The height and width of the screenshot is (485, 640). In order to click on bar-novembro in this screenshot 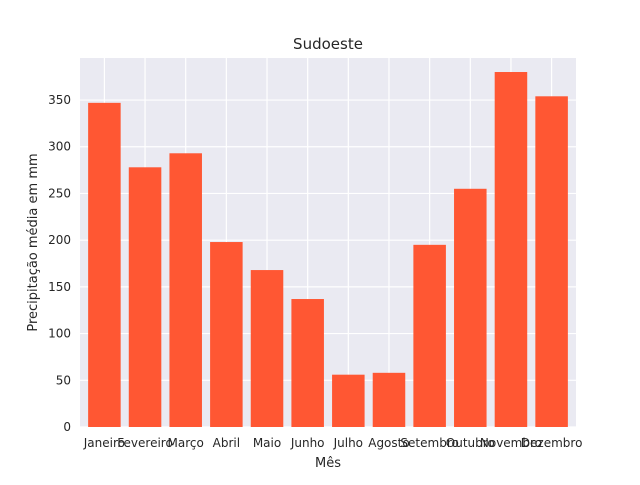, I will do `click(511, 249)`.